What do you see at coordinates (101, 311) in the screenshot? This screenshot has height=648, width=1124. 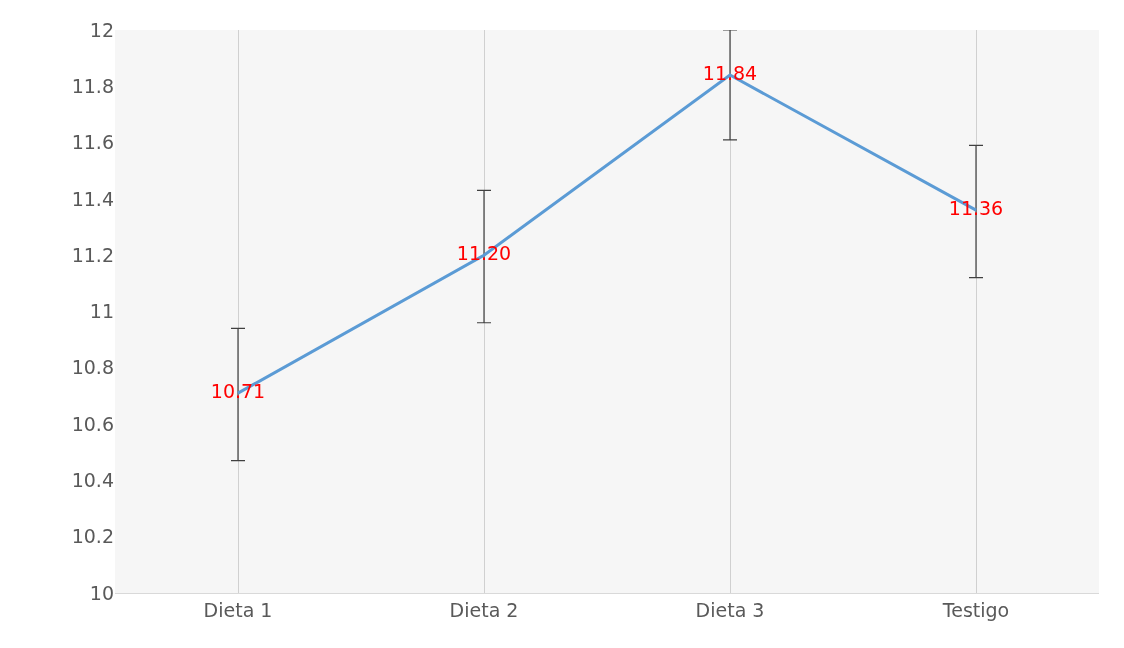 I see `y-tick-label: 11` at bounding box center [101, 311].